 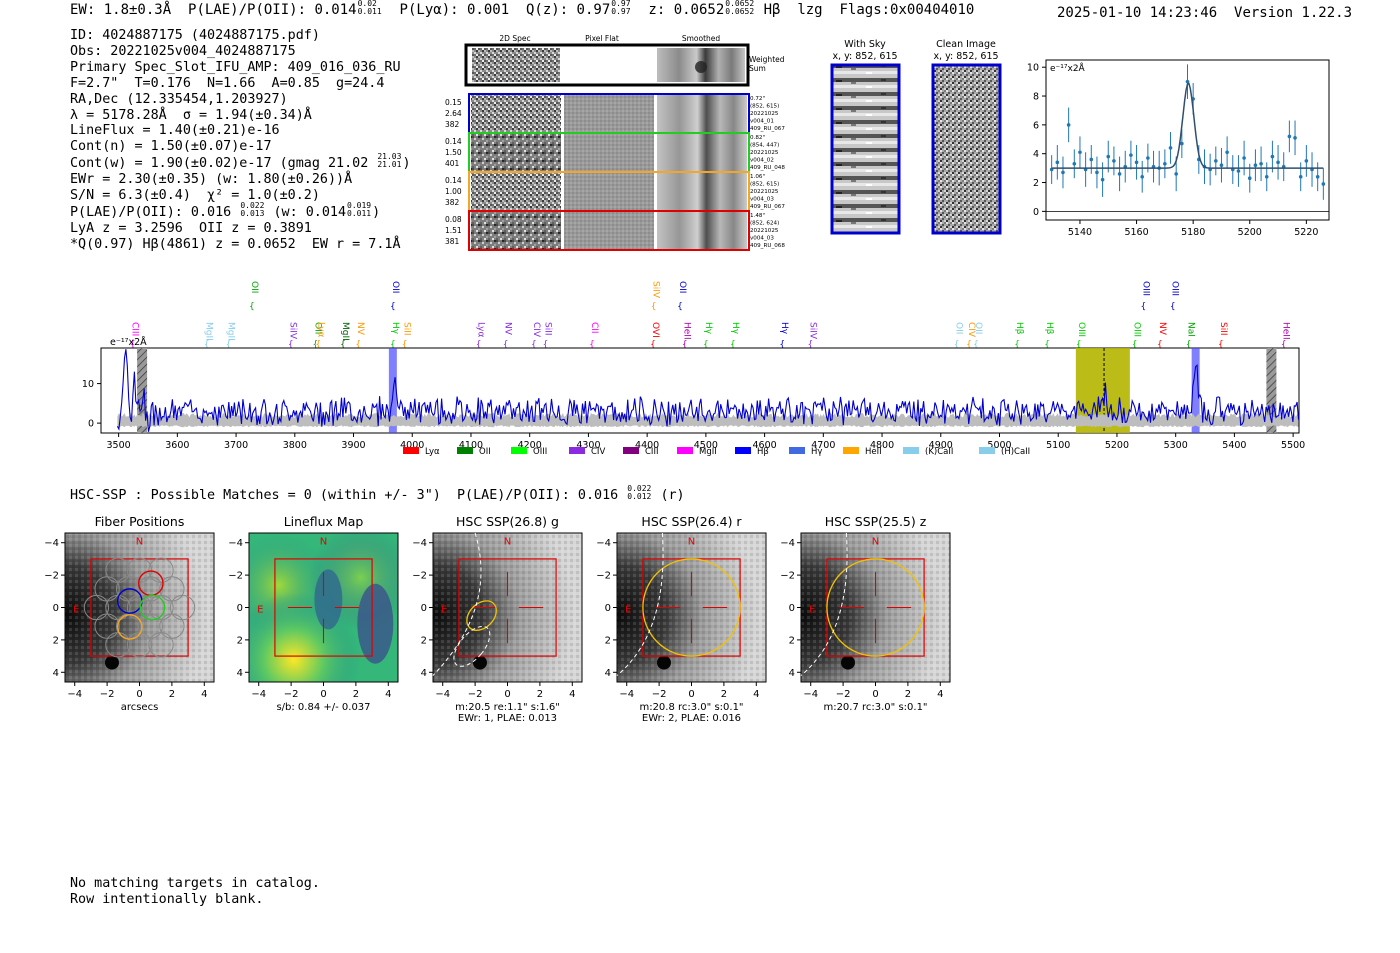 What do you see at coordinates (204, 694) in the screenshot?
I see `hsc-xtick-label: 4` at bounding box center [204, 694].